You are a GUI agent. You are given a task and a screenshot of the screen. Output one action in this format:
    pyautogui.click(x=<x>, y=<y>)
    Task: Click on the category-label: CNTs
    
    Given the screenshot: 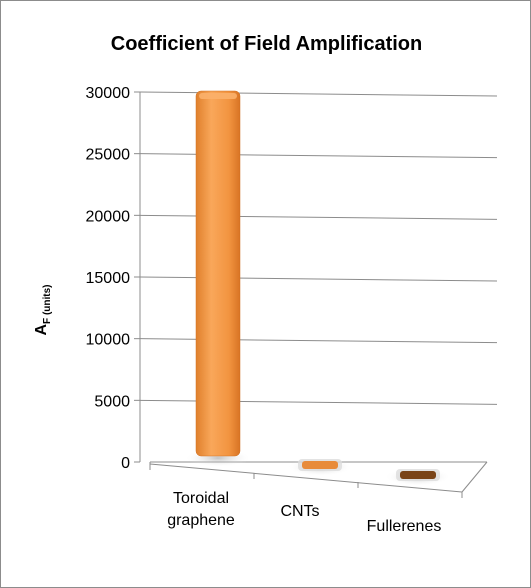 What is the action you would take?
    pyautogui.click(x=299, y=511)
    